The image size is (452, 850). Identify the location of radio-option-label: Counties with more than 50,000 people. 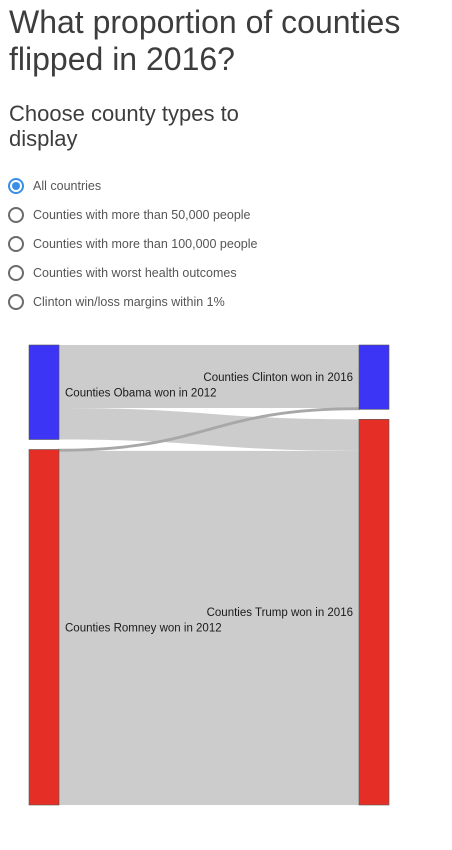
(142, 214).